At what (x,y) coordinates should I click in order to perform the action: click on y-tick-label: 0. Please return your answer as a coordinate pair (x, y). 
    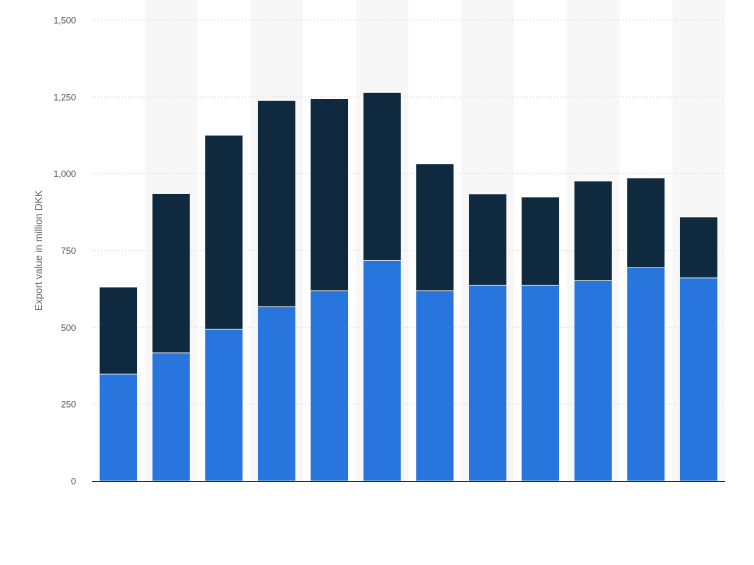
    Looking at the image, I should click on (73, 482).